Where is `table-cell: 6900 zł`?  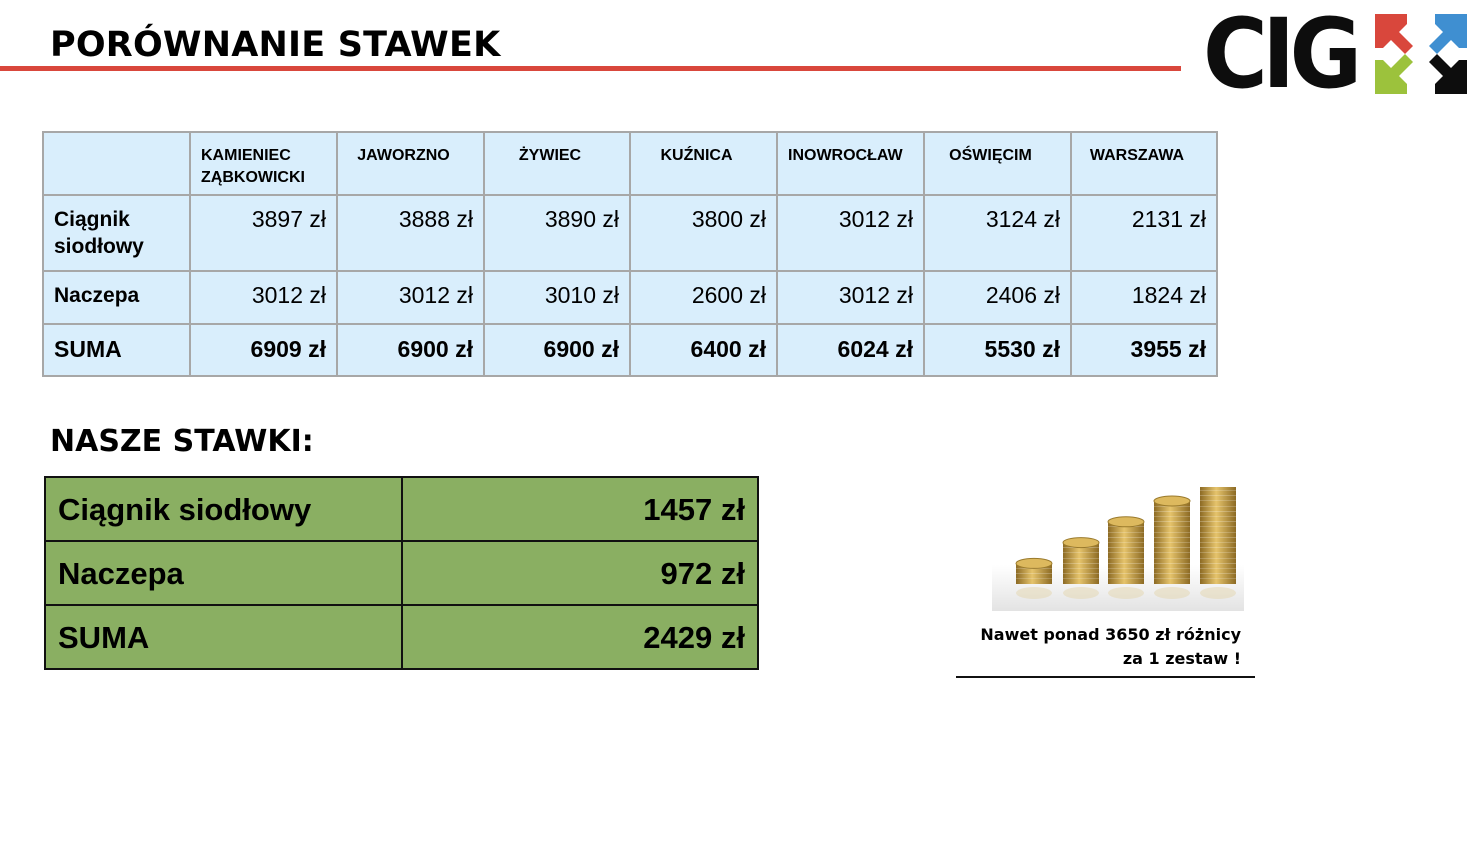 table-cell: 6900 zł is located at coordinates (557, 350).